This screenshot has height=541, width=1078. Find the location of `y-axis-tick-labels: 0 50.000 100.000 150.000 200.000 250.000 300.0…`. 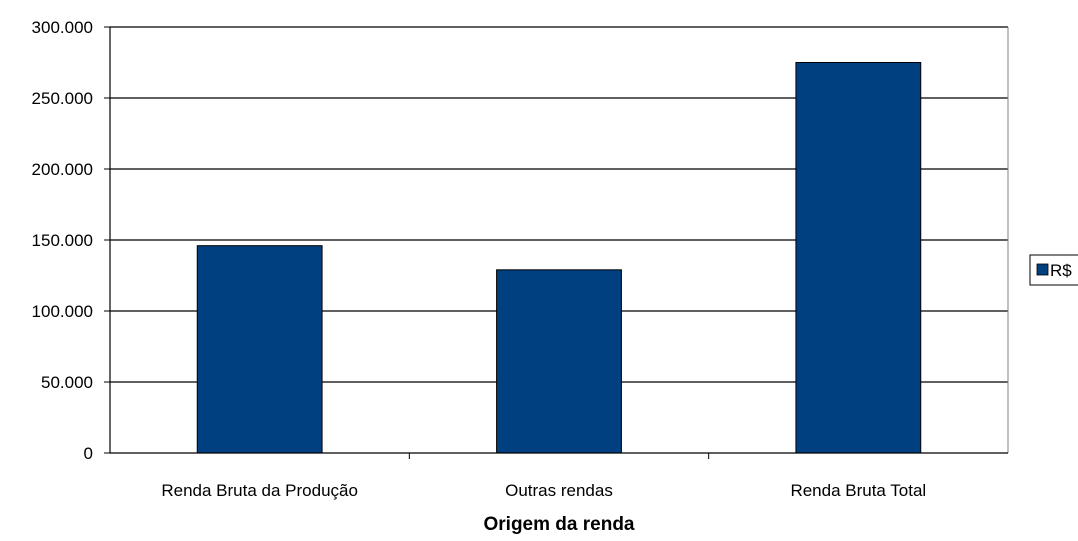

y-axis-tick-labels: 0 50.000 100.000 150.000 200.000 250.000 300.0… is located at coordinates (62, 240).